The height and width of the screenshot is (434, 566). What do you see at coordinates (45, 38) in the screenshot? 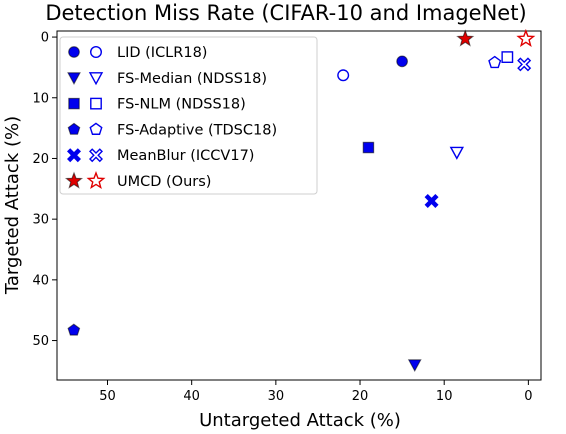
I see `y-tick-label: 0` at bounding box center [45, 38].